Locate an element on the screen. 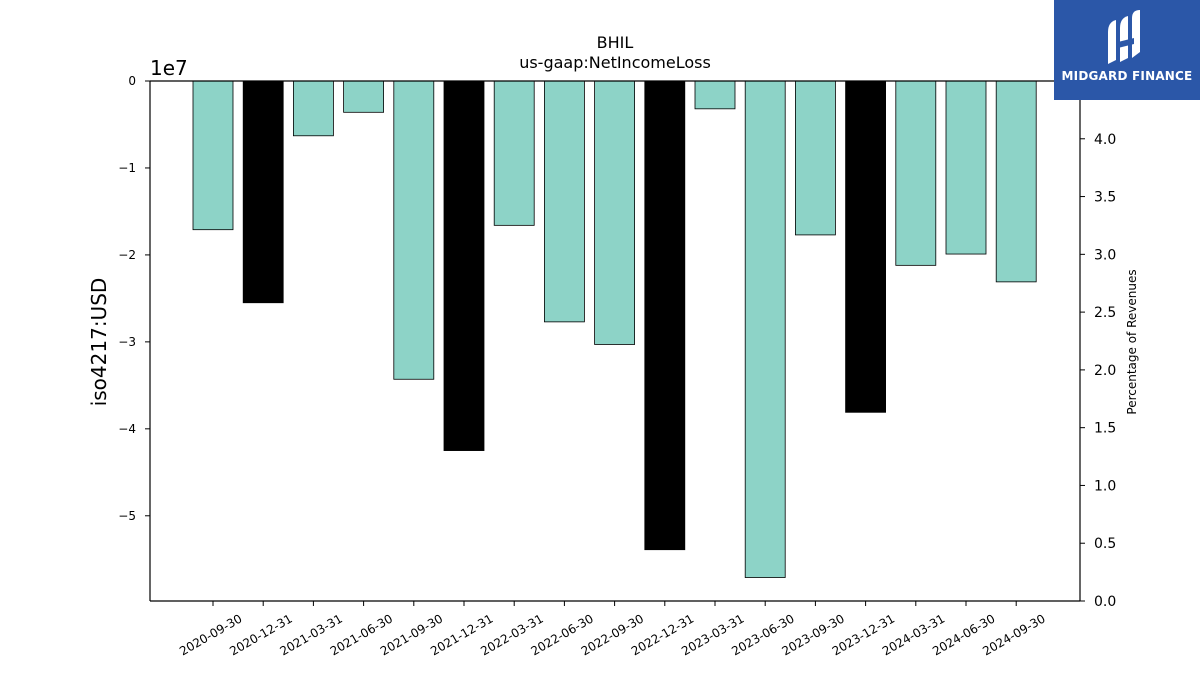 The image size is (1200, 675). y2-tick-label: 1.0 is located at coordinates (1105, 486).